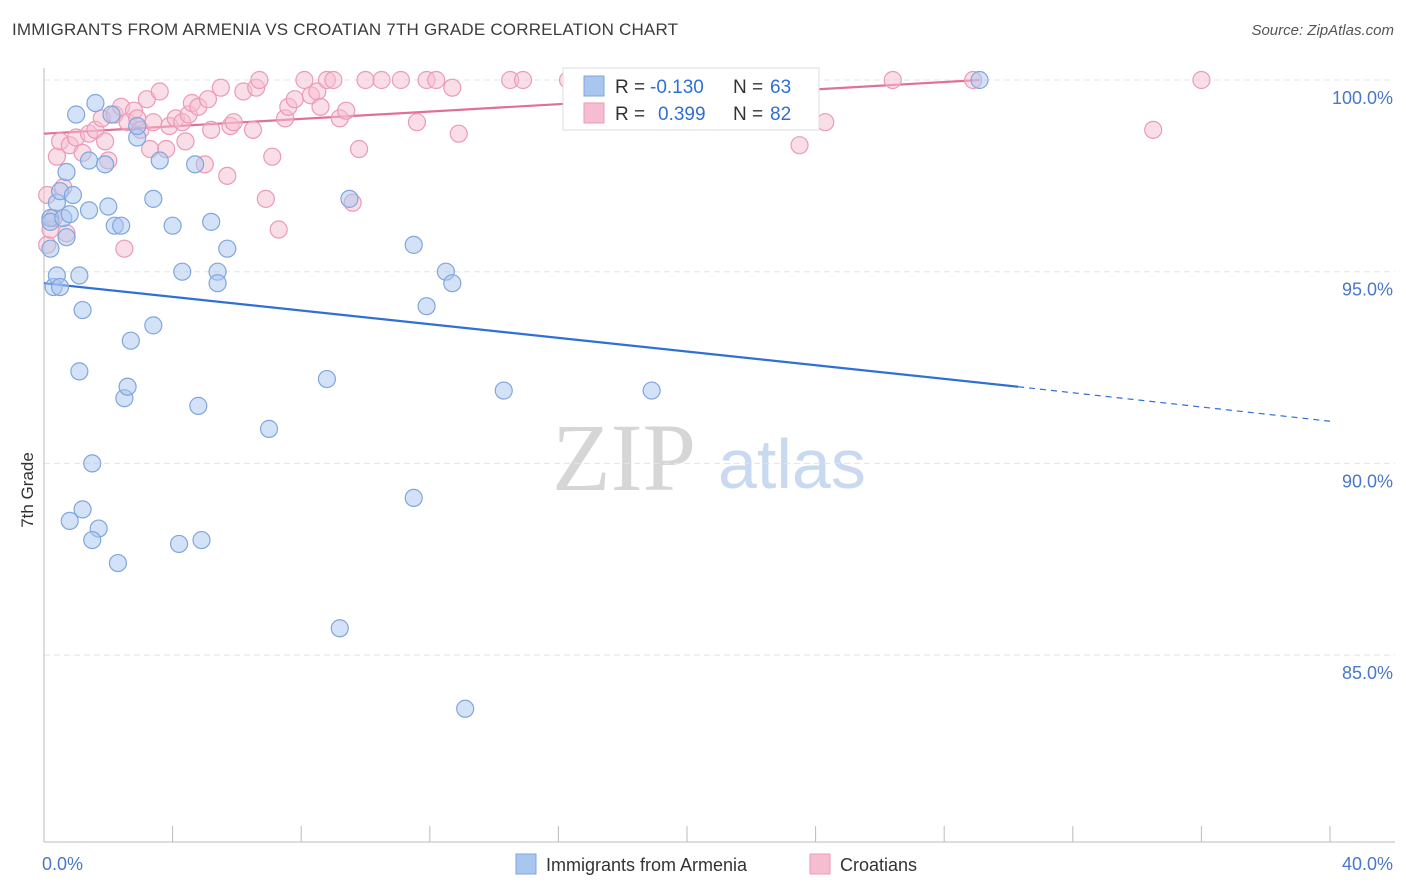 Image resolution: width=1406 pixels, height=892 pixels. What do you see at coordinates (682, 114) in the screenshot?
I see `r-value-pink: 0.399` at bounding box center [682, 114].